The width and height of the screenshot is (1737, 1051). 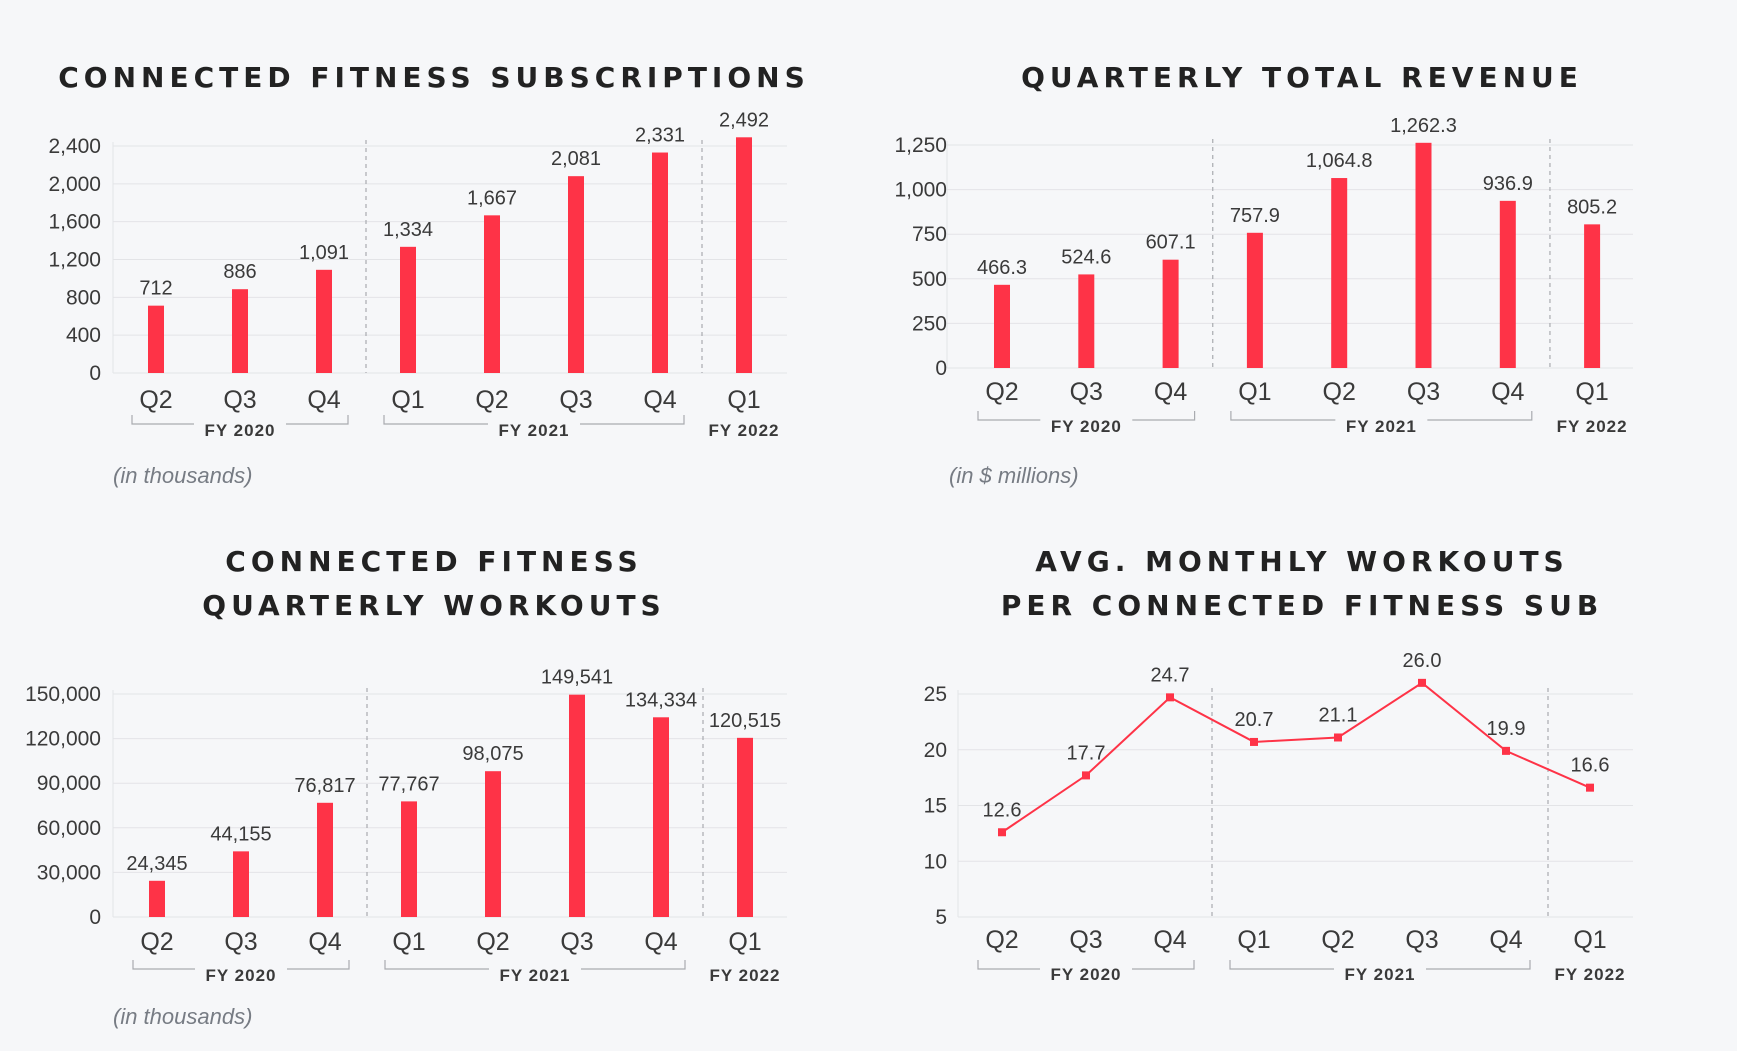 What do you see at coordinates (929, 279) in the screenshot?
I see `y-tick-label: 500` at bounding box center [929, 279].